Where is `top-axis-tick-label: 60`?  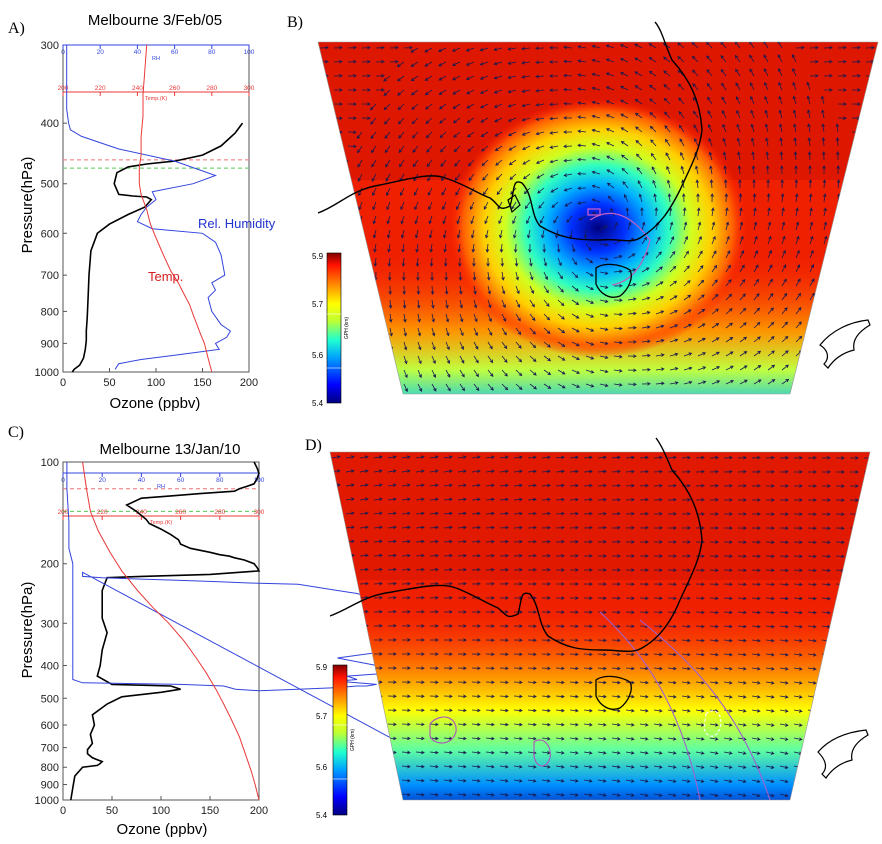 top-axis-tick-label: 60 is located at coordinates (175, 52).